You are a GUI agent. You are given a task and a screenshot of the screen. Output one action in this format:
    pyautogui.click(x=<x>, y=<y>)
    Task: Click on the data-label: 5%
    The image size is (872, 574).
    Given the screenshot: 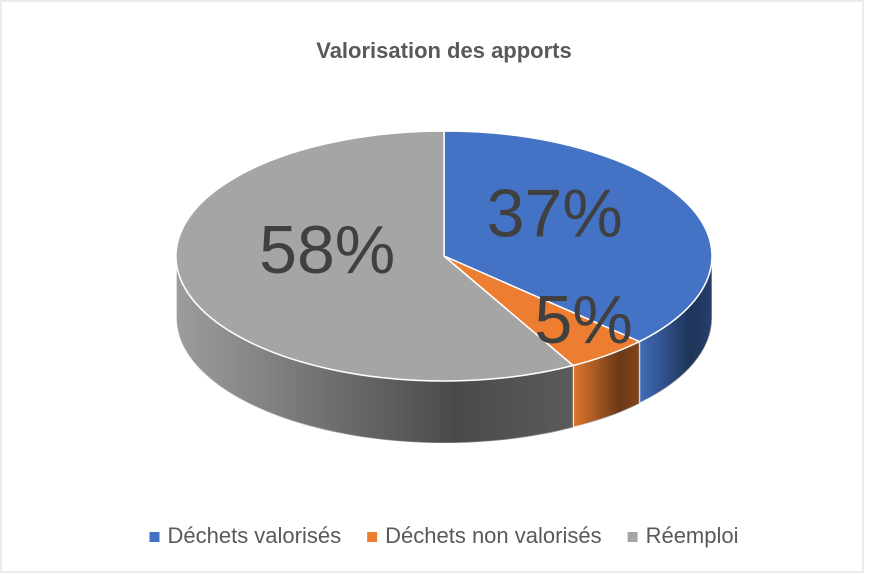 What is the action you would take?
    pyautogui.click(x=583, y=320)
    